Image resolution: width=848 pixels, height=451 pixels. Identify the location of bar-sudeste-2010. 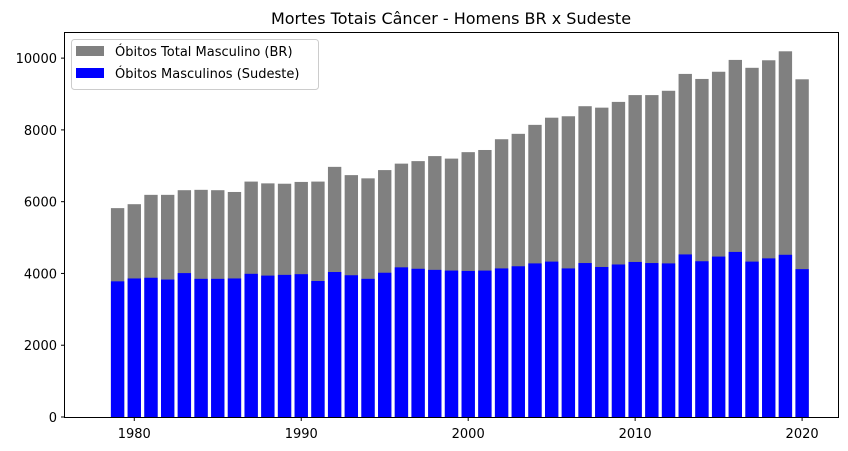
(635, 339).